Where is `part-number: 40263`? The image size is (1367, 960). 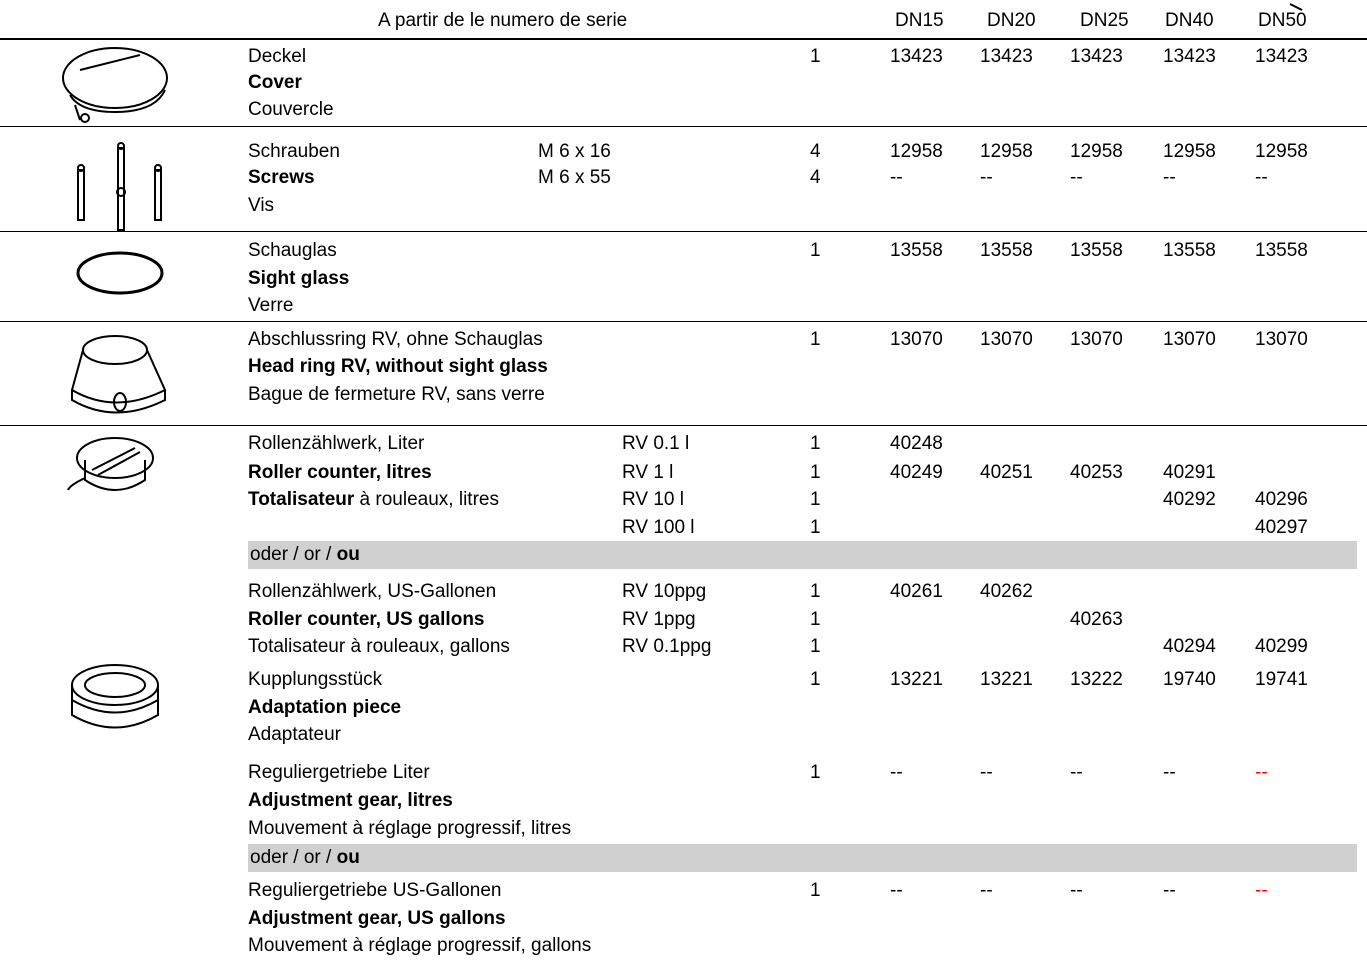 part-number: 40263 is located at coordinates (1096, 619).